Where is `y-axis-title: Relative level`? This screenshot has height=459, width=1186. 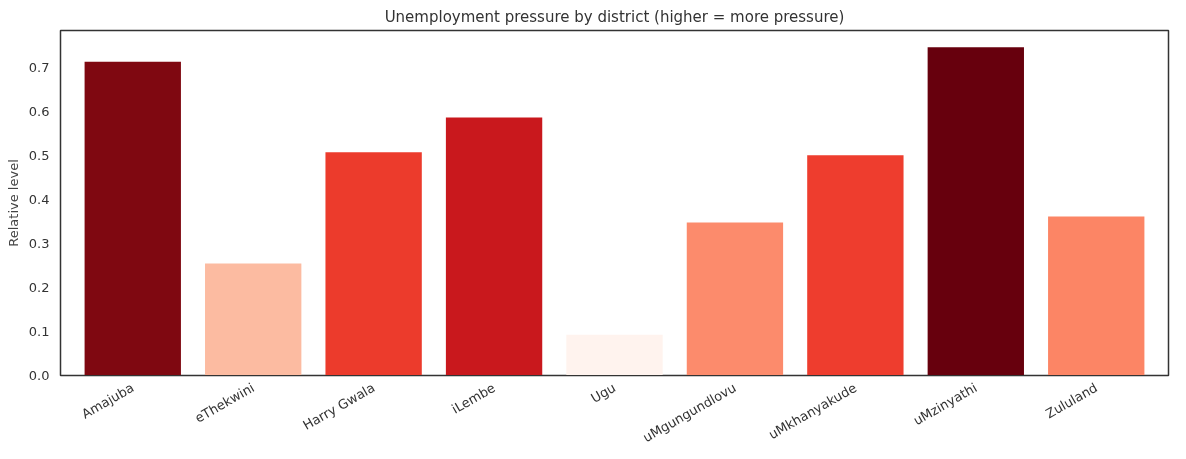 y-axis-title: Relative level is located at coordinates (13, 203).